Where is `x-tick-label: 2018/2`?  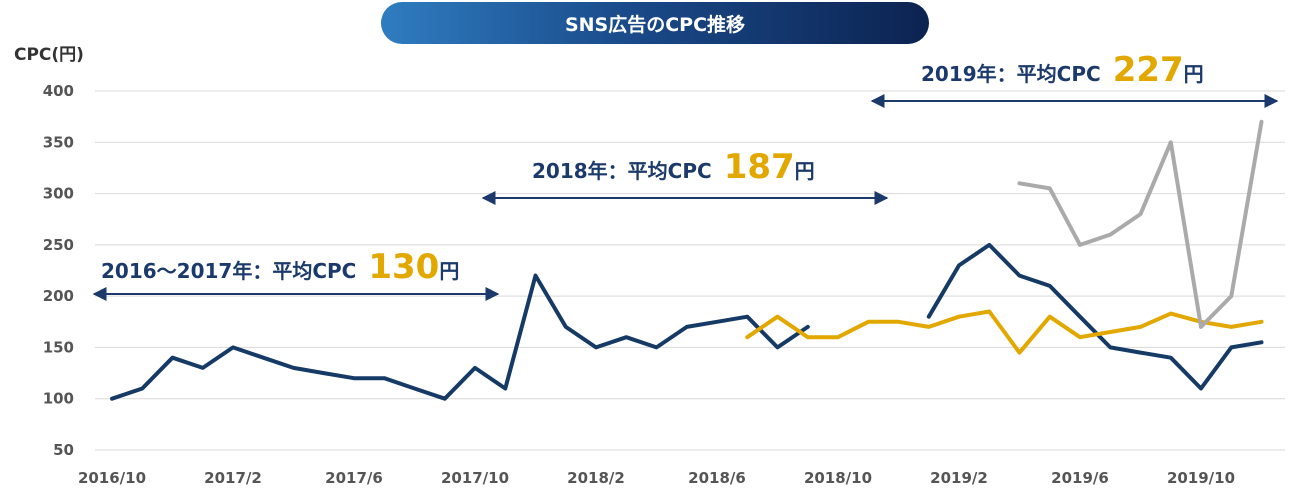 x-tick-label: 2018/2 is located at coordinates (596, 478).